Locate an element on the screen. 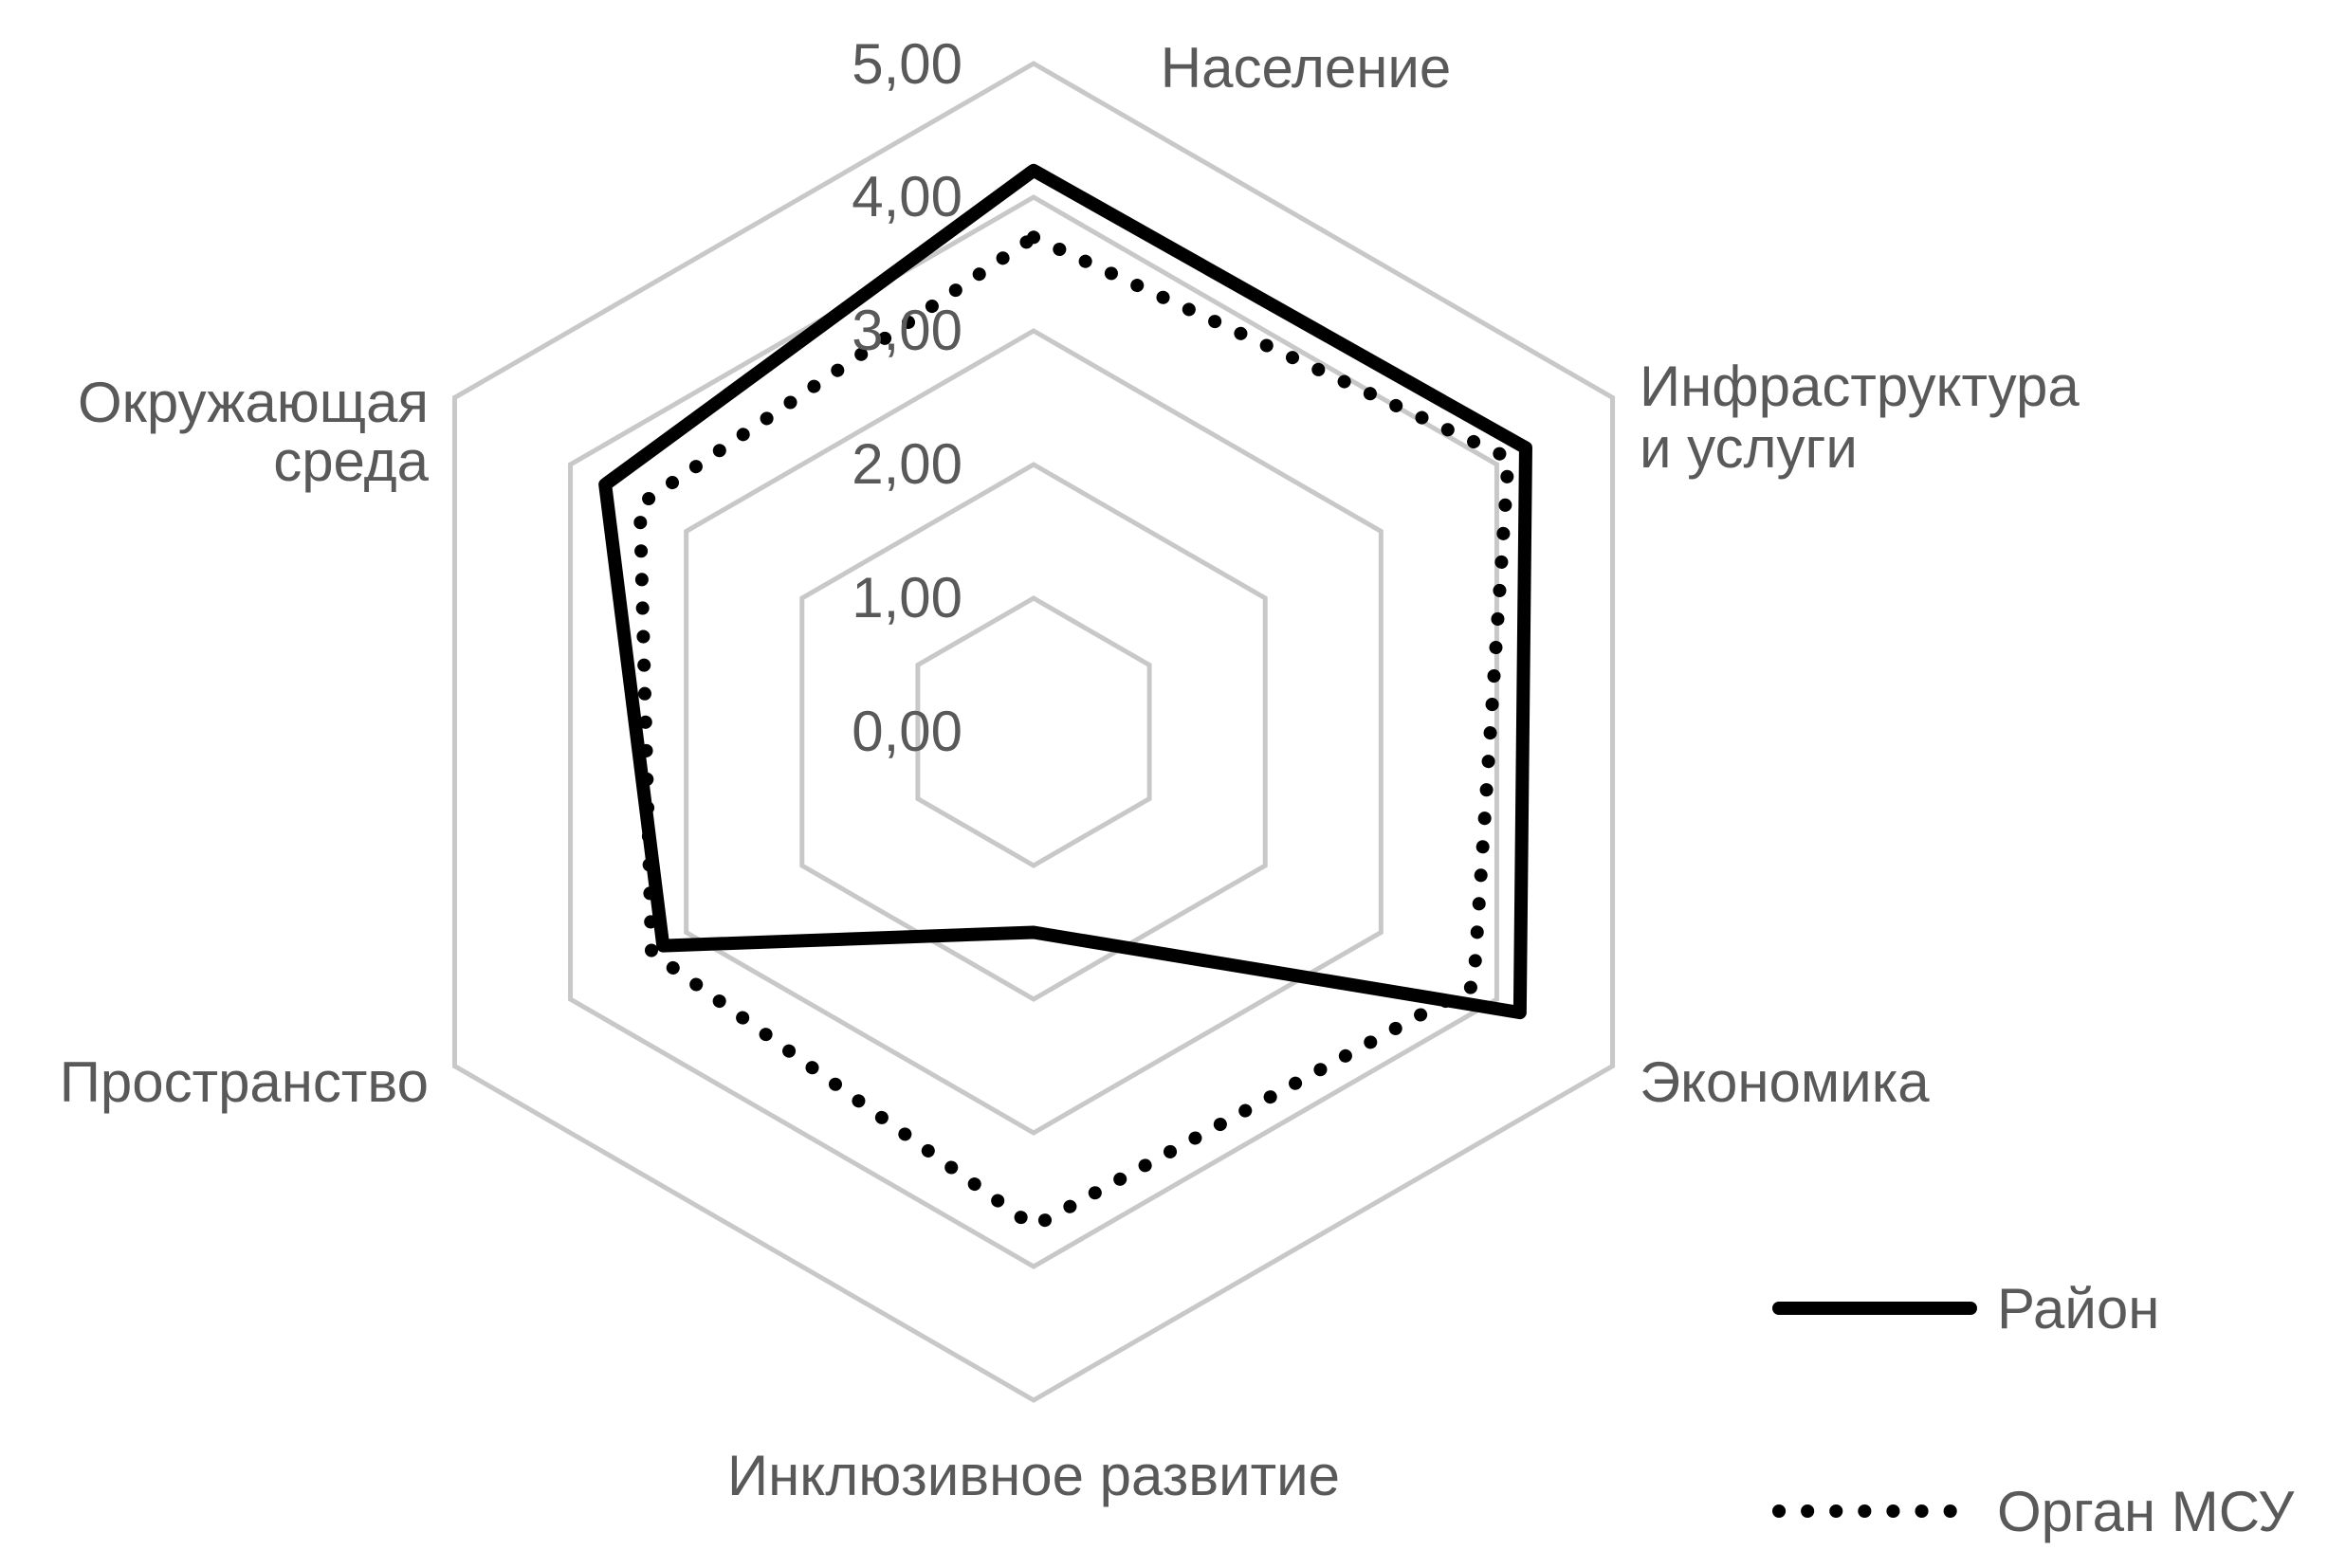 Image resolution: width=2346 pixels, height=1568 pixels. category-label-infrastructure: Инфраструктура is located at coordinates (1860, 386).